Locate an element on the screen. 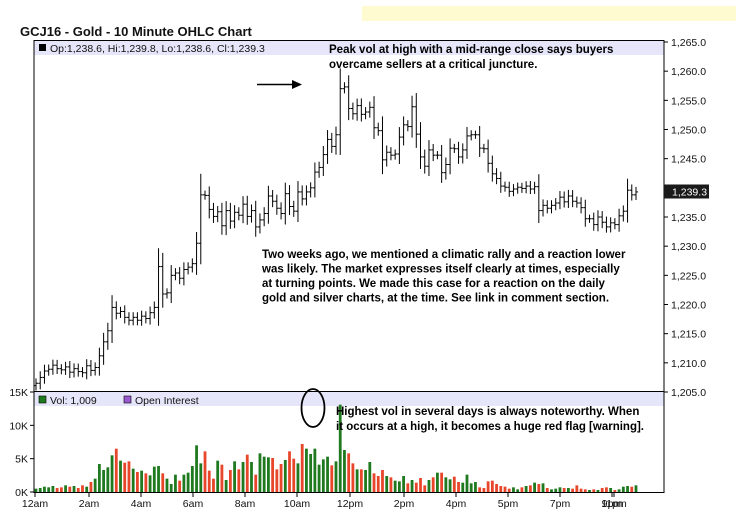  price-panel-header is located at coordinates (349, 48).